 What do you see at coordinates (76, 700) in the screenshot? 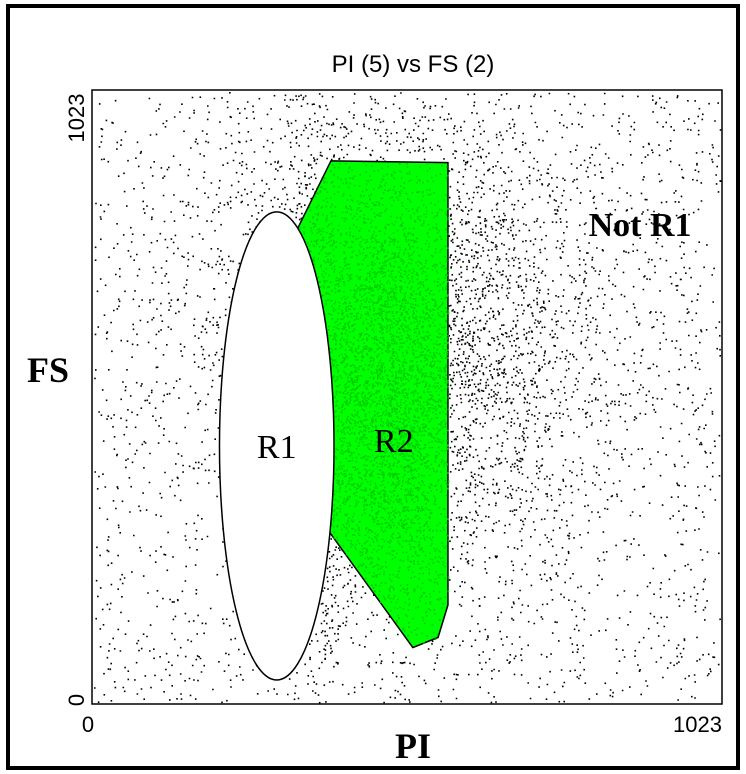
I see `y-tick-label-min: 0` at bounding box center [76, 700].